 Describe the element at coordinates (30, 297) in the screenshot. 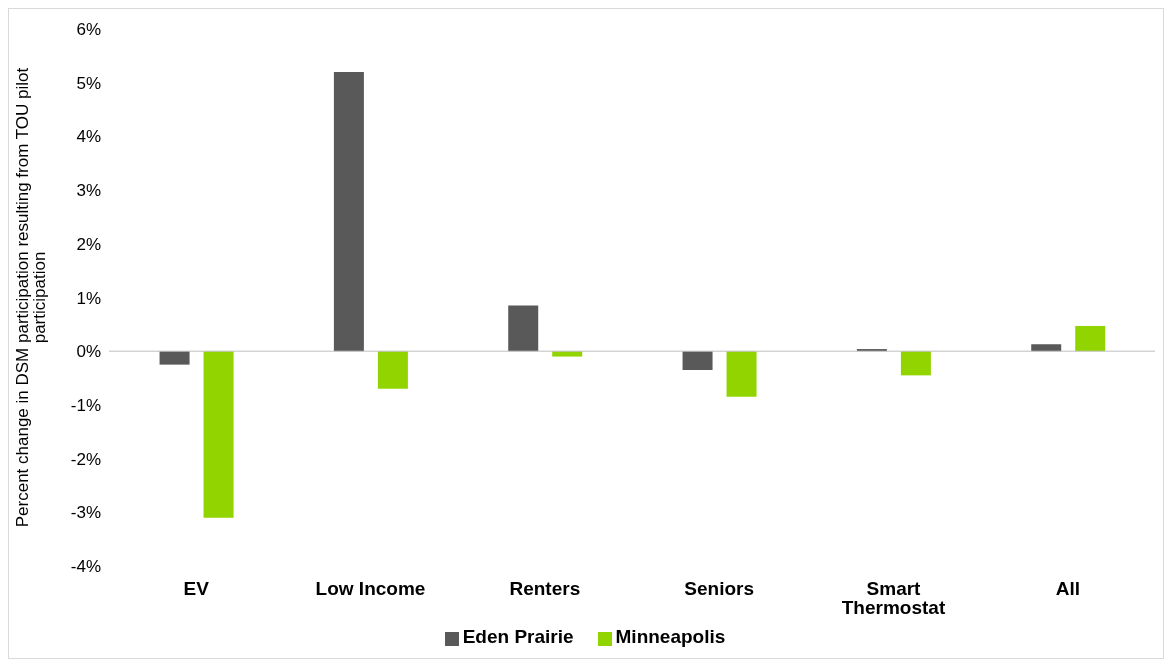

I see `y-axis-title: Percent change in DSM participation resulting from TOU pilot participation` at that location.